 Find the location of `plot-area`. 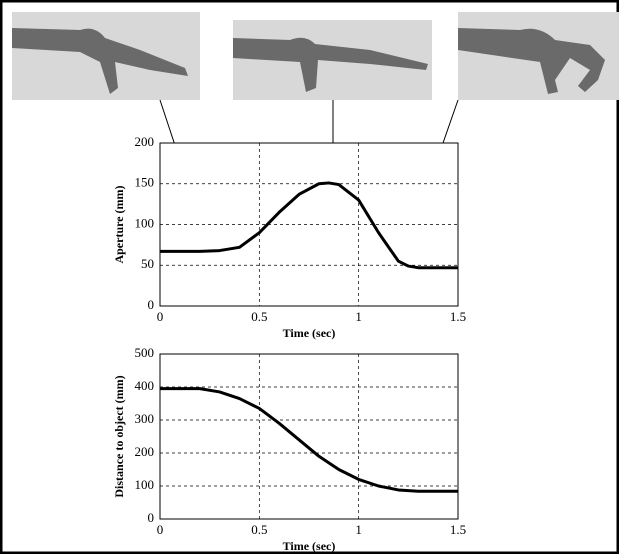

plot-area is located at coordinates (309, 436).